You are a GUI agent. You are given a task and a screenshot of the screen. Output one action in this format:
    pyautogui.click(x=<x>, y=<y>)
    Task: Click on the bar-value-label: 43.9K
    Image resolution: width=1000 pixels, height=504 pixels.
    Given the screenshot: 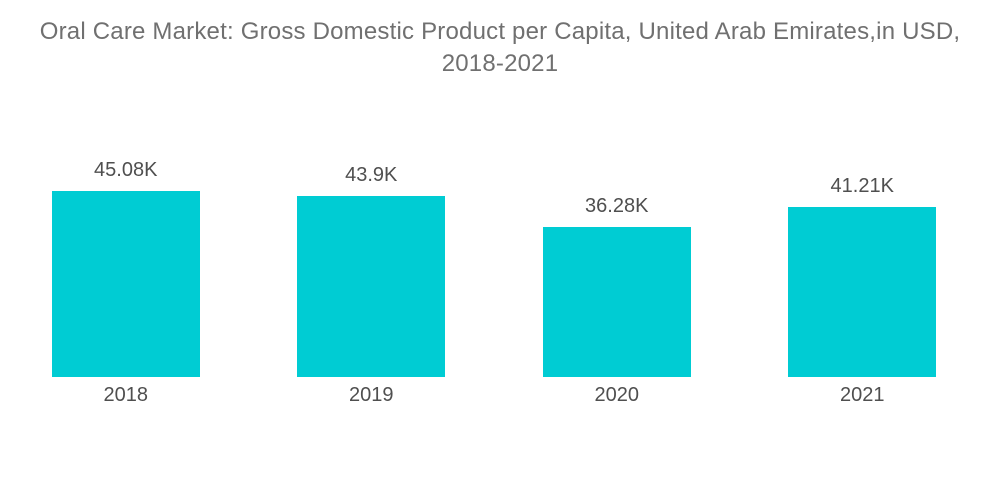 What is the action you would take?
    pyautogui.click(x=371, y=175)
    